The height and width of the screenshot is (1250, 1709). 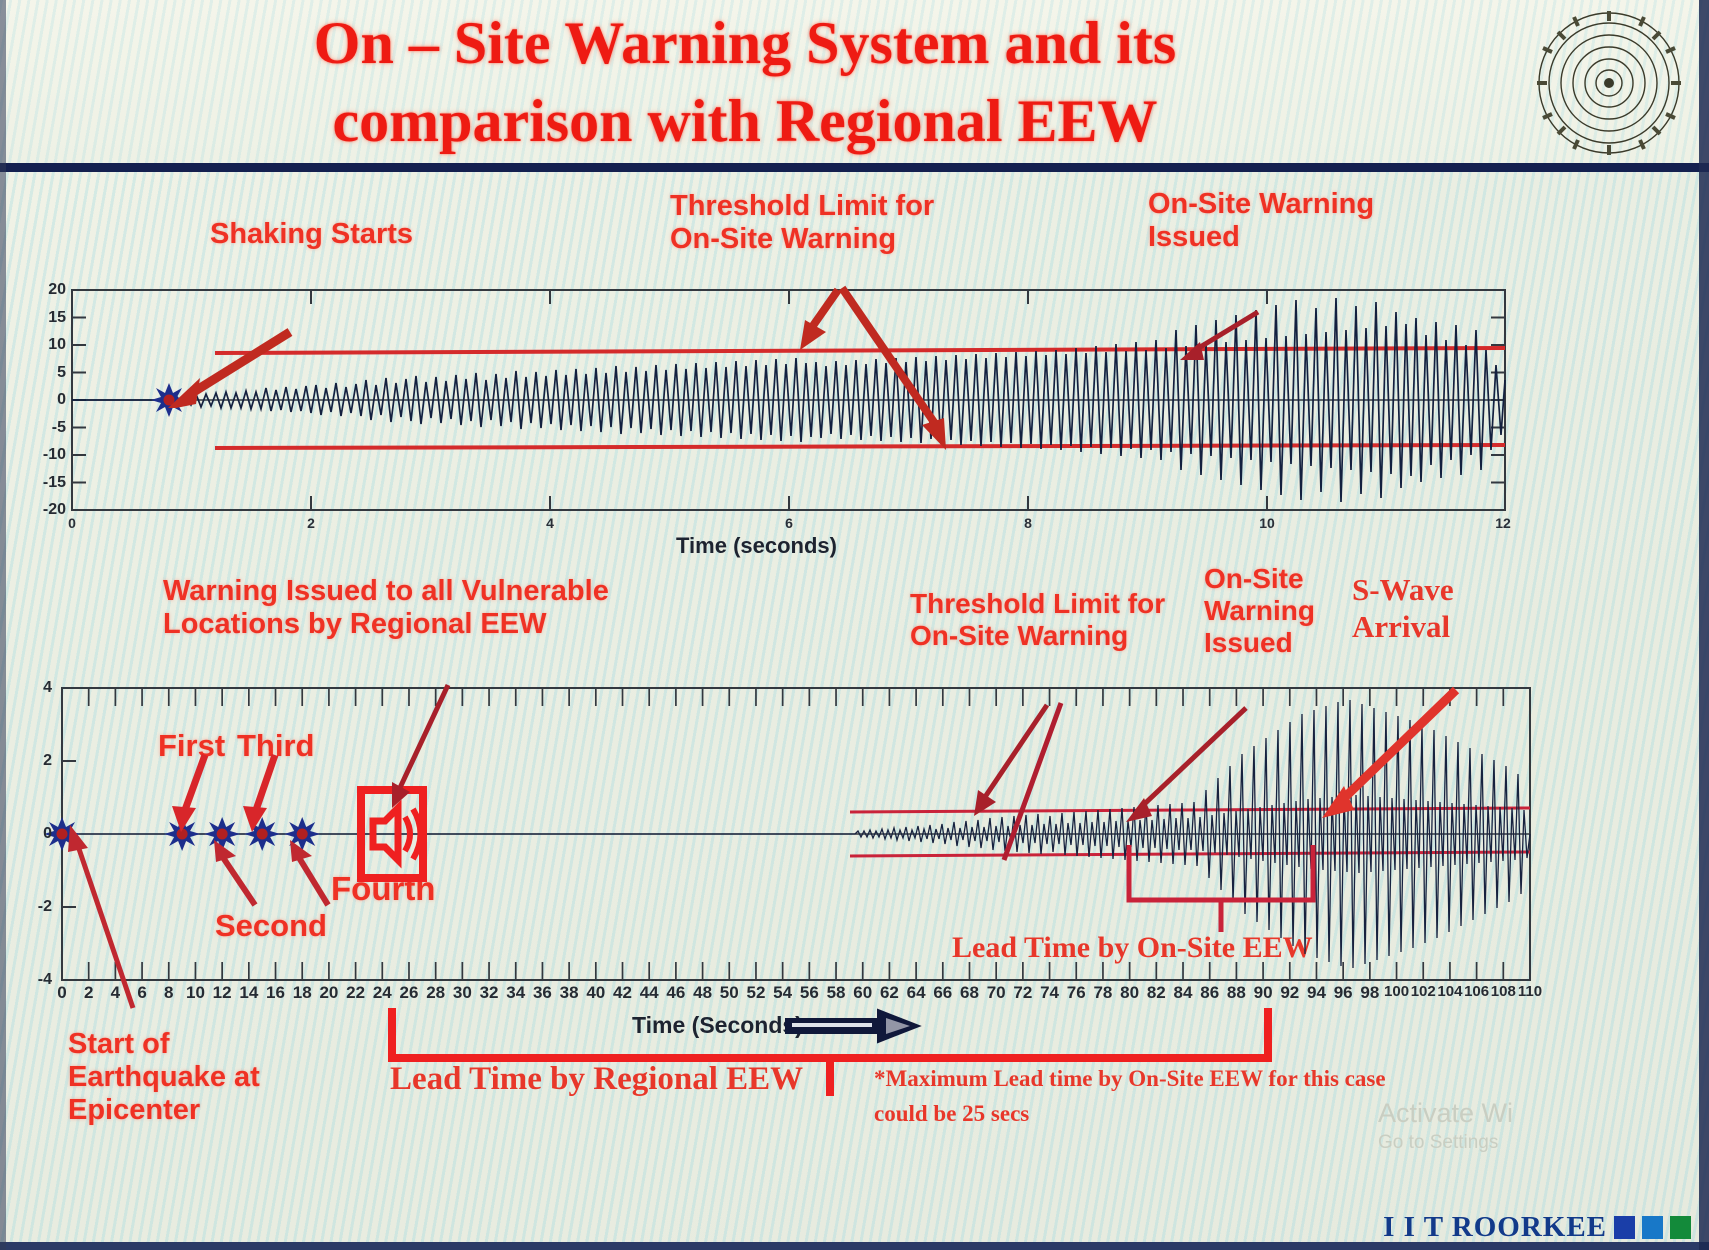 What do you see at coordinates (1050, 992) in the screenshot?
I see `bottom-xtick-74: 74` at bounding box center [1050, 992].